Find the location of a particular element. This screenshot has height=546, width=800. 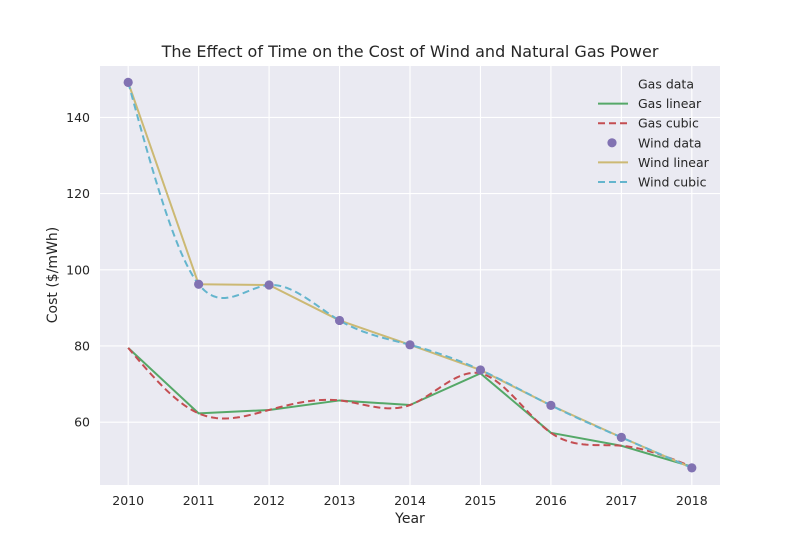

x-tick-label: 2010 is located at coordinates (128, 500).